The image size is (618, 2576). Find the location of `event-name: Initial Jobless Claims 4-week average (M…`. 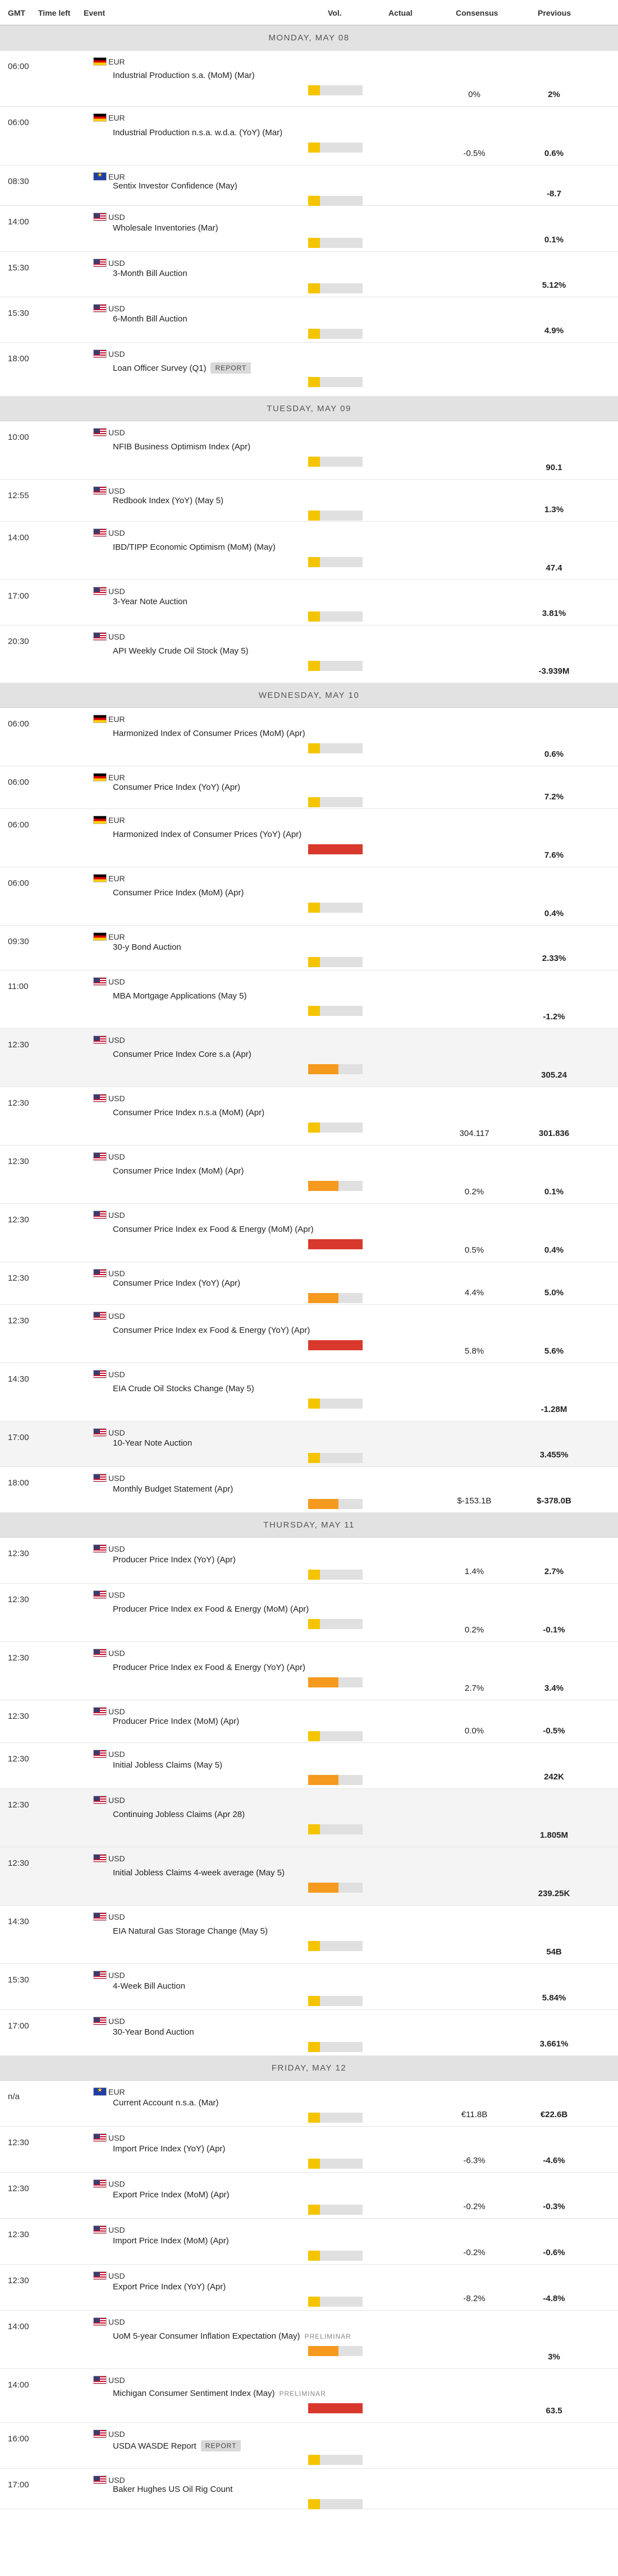

event-name: Initial Jobless Claims 4-week average (M… is located at coordinates (199, 1873).